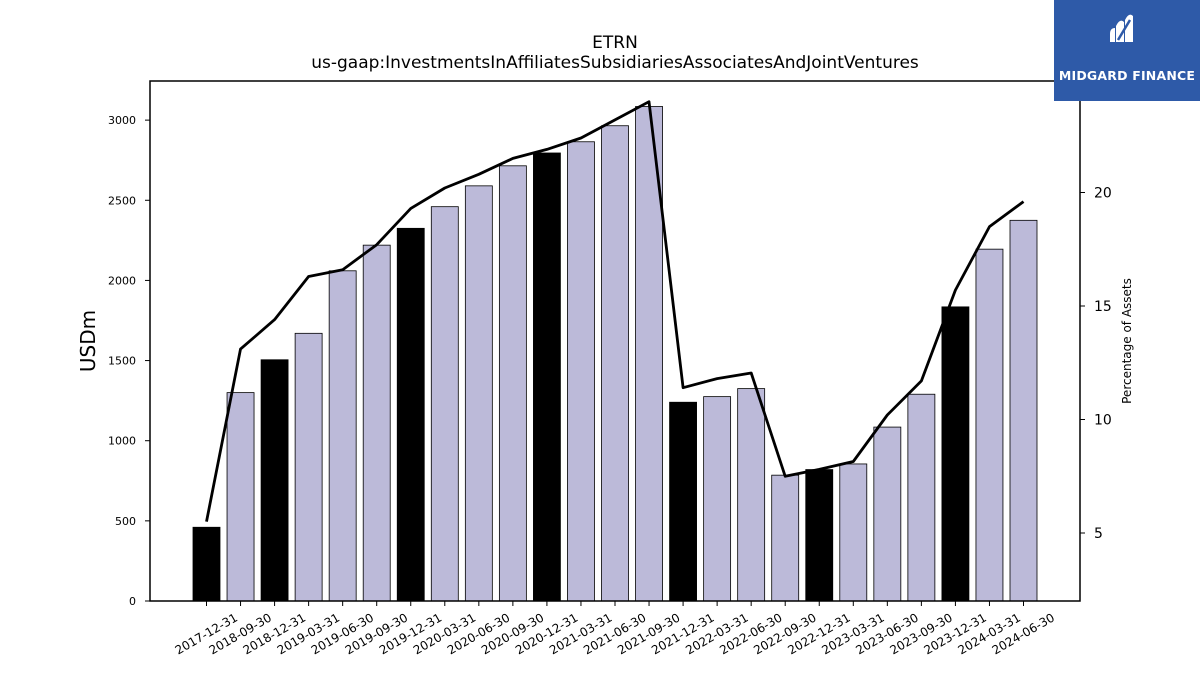  I want to click on y2-tick-label: 20, so click(1103, 194).